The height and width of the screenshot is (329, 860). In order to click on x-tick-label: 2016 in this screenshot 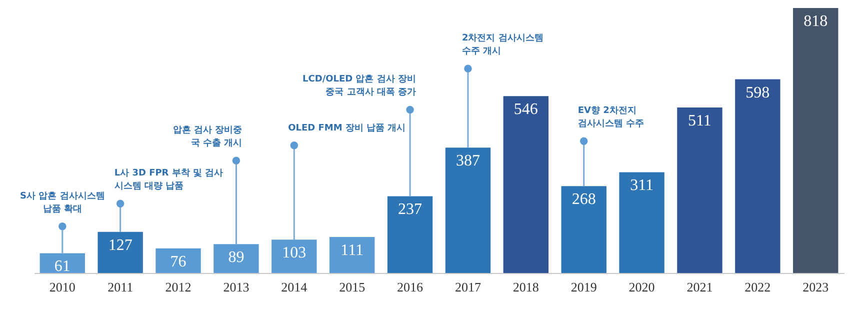, I will do `click(410, 287)`.